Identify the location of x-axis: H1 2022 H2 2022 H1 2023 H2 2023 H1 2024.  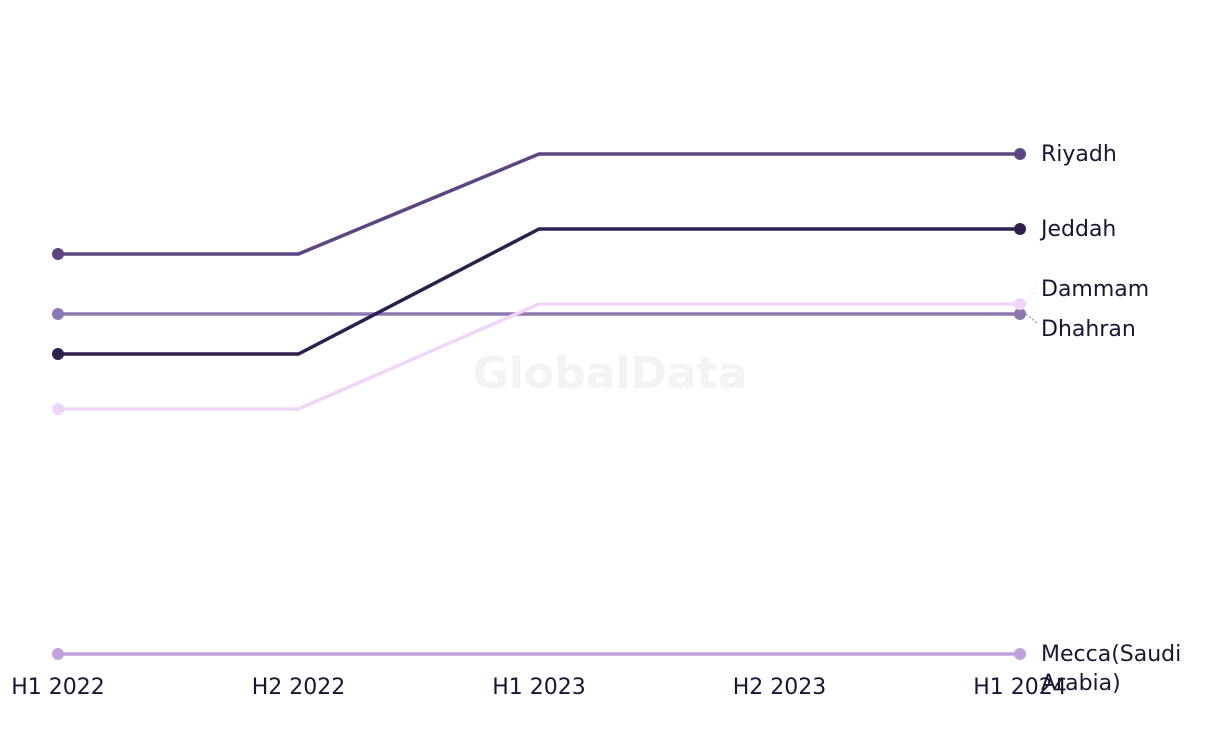
(539, 687).